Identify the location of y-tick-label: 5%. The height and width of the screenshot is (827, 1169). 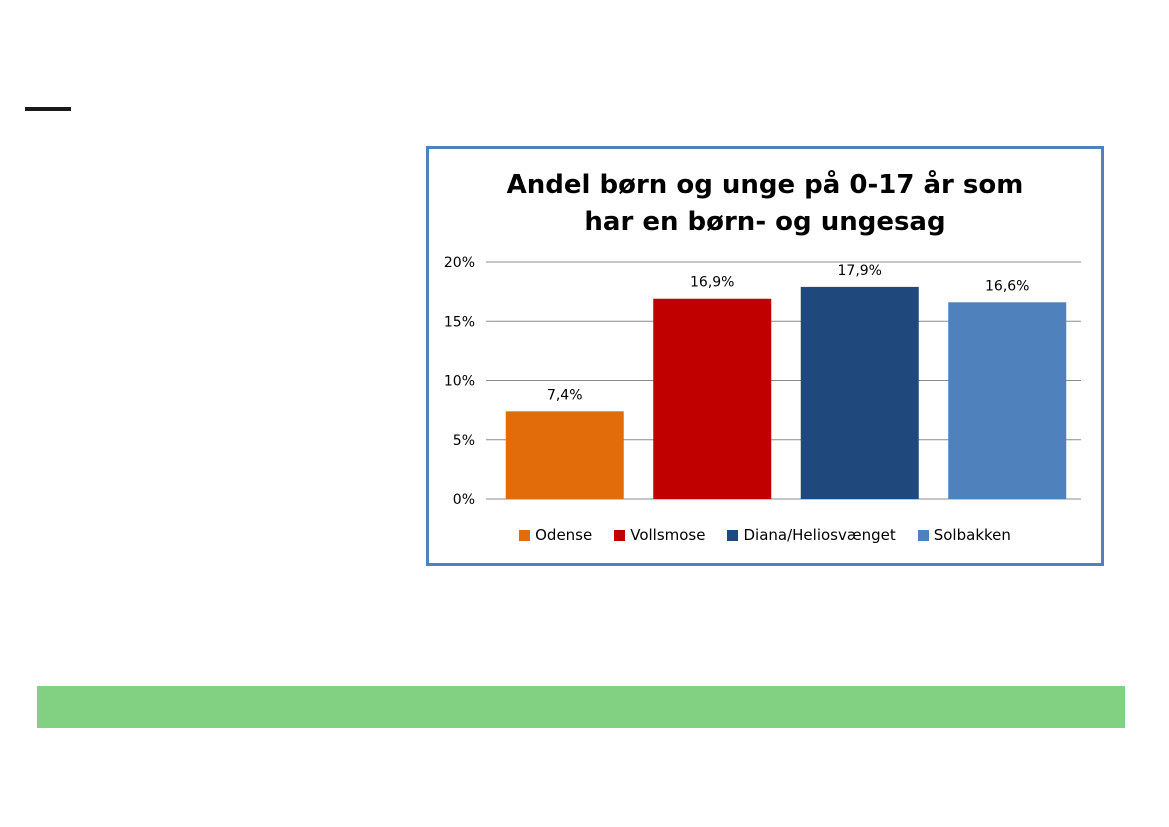
(464, 441).